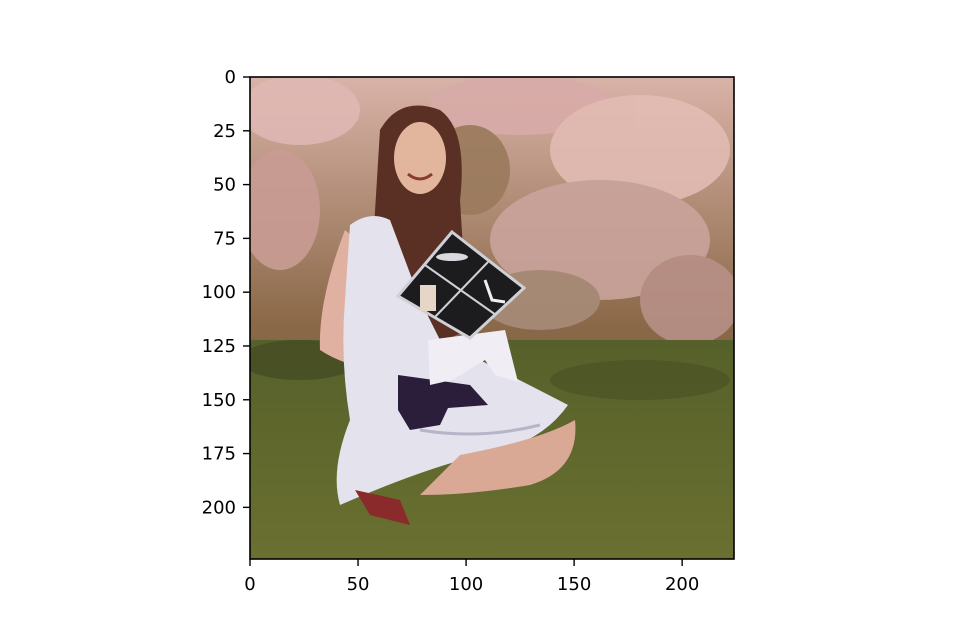  I want to click on x-tick-label: 50, so click(358, 584).